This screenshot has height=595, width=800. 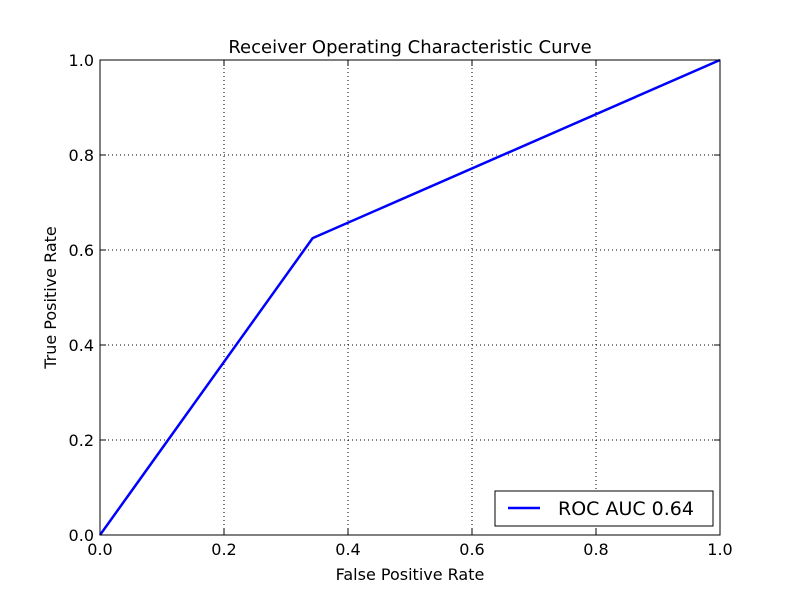 What do you see at coordinates (471, 549) in the screenshot?
I see `x-tick-label: 0.6` at bounding box center [471, 549].